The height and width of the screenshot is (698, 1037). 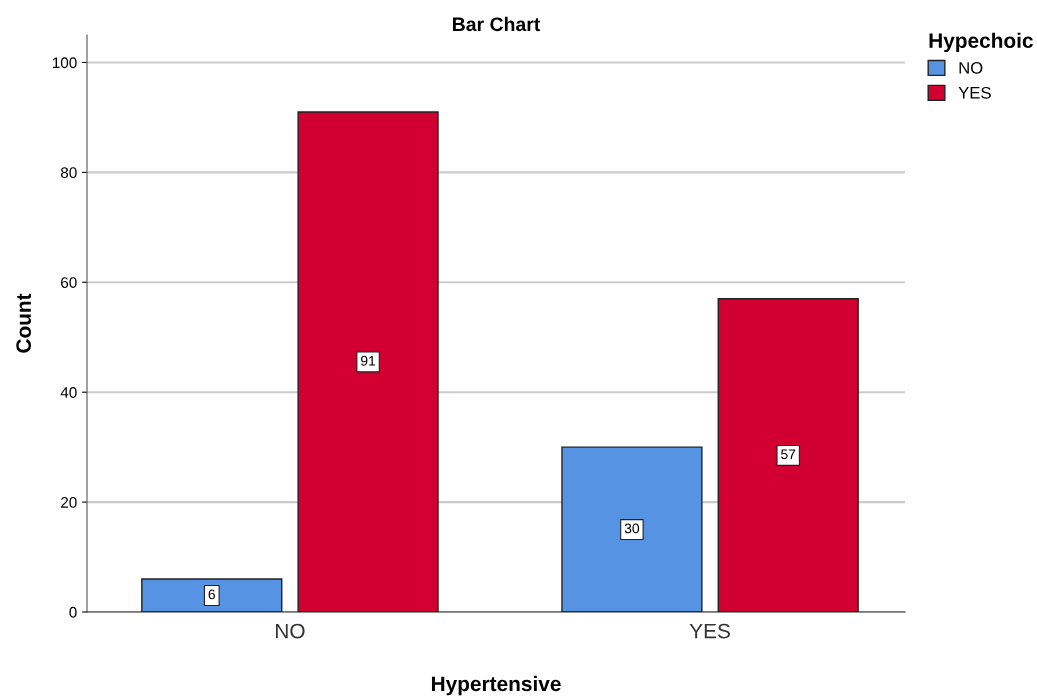 What do you see at coordinates (64, 63) in the screenshot?
I see `y-tick-label: 100` at bounding box center [64, 63].